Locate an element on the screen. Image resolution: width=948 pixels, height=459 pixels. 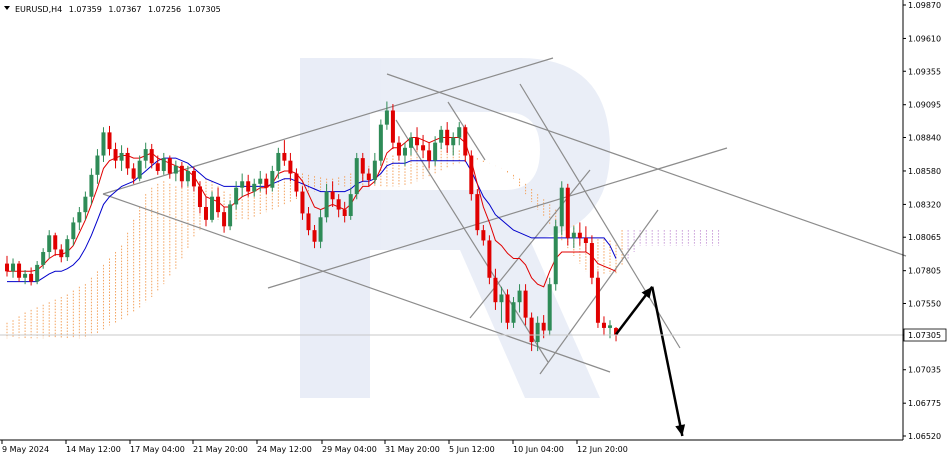
low-value: 1.07256 is located at coordinates (164, 9).